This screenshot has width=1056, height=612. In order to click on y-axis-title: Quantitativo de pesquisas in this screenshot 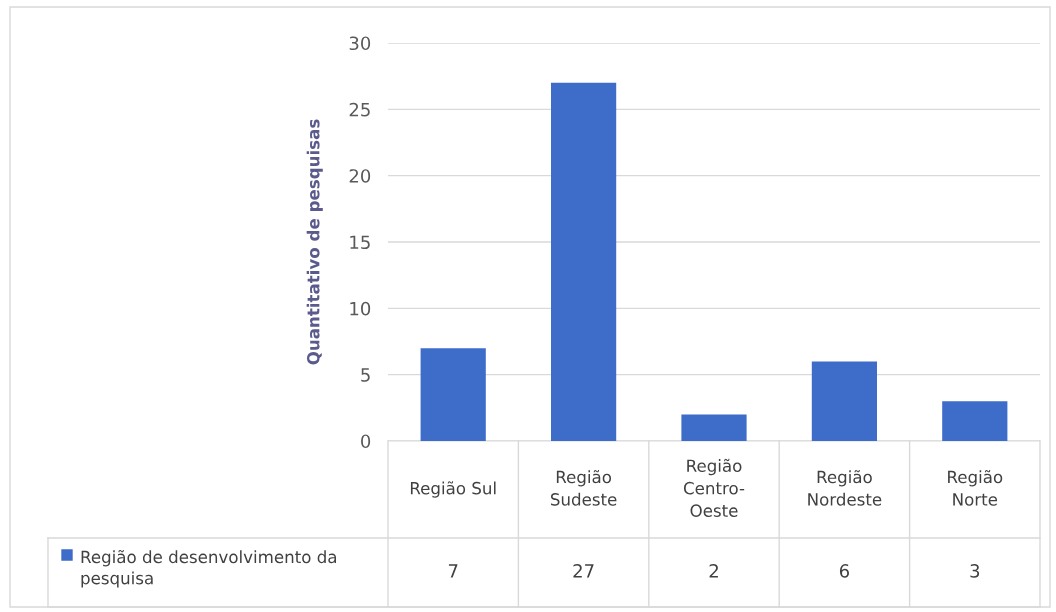, I will do `click(314, 242)`.